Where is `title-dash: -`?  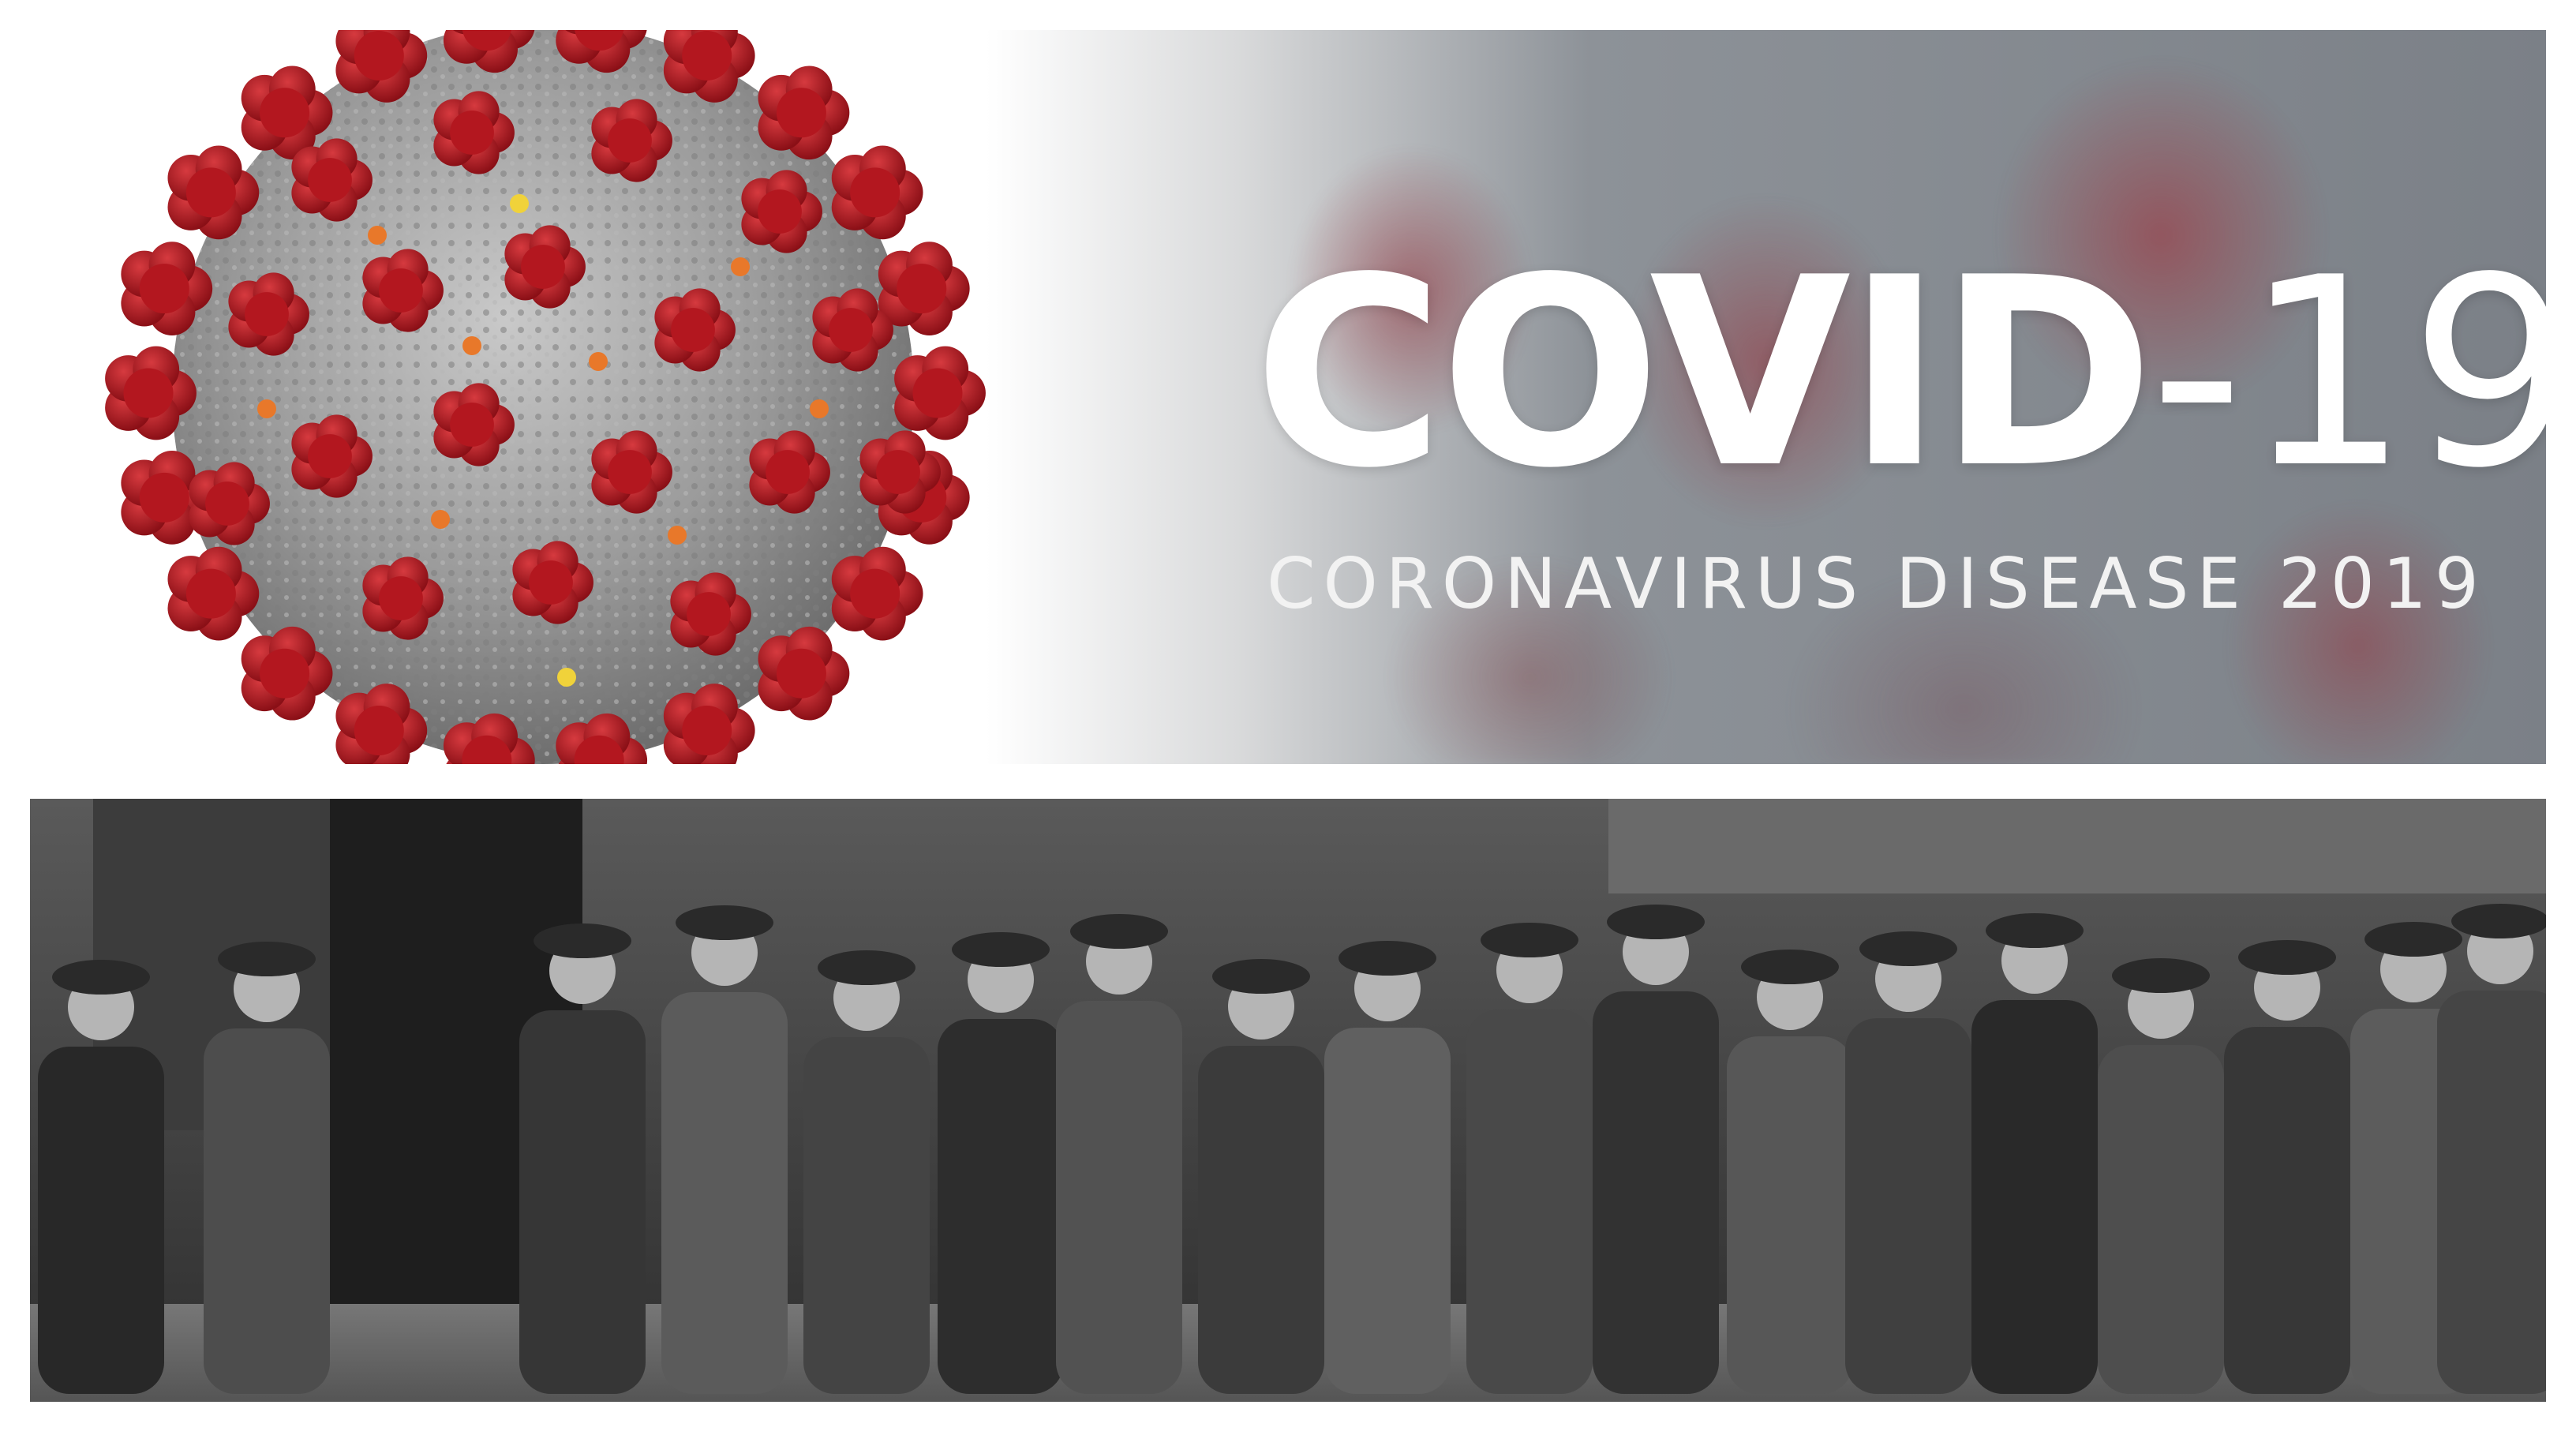 title-dash: - is located at coordinates (2197, 373).